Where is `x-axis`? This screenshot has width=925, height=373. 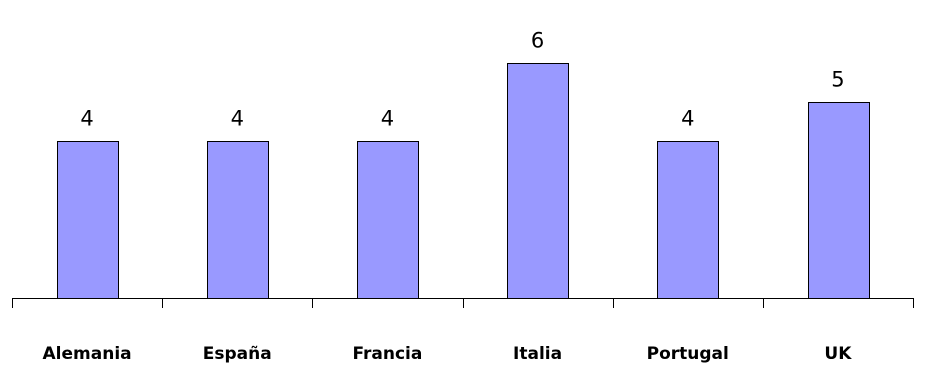
x-axis is located at coordinates (463, 303).